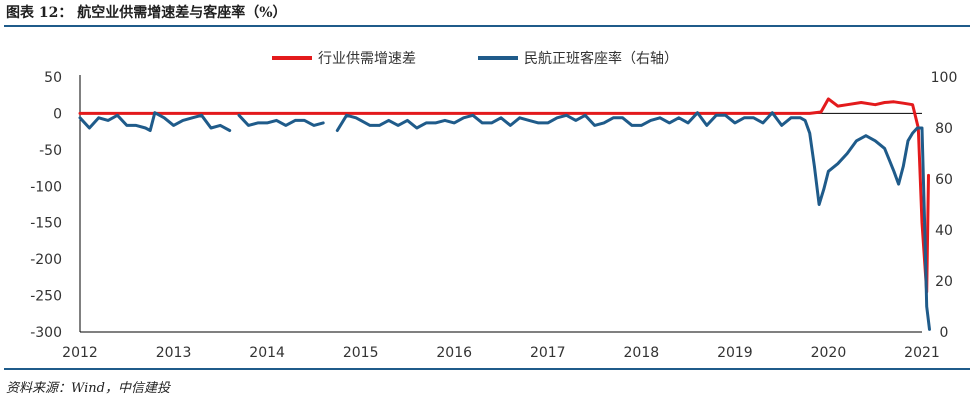 The width and height of the screenshot is (974, 405). I want to click on x-tick-label: 2018, so click(642, 353).